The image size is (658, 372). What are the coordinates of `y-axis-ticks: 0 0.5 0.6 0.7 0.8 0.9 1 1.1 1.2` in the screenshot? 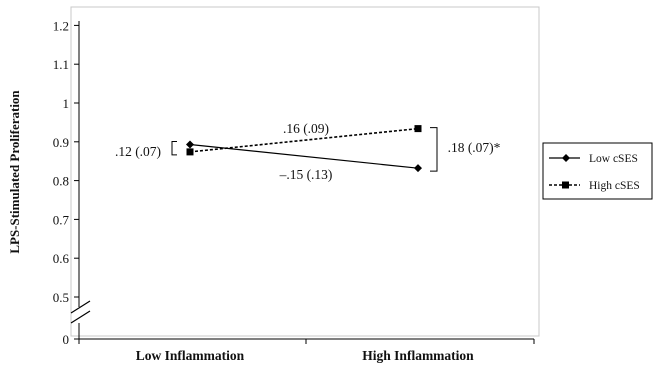 It's located at (66, 182).